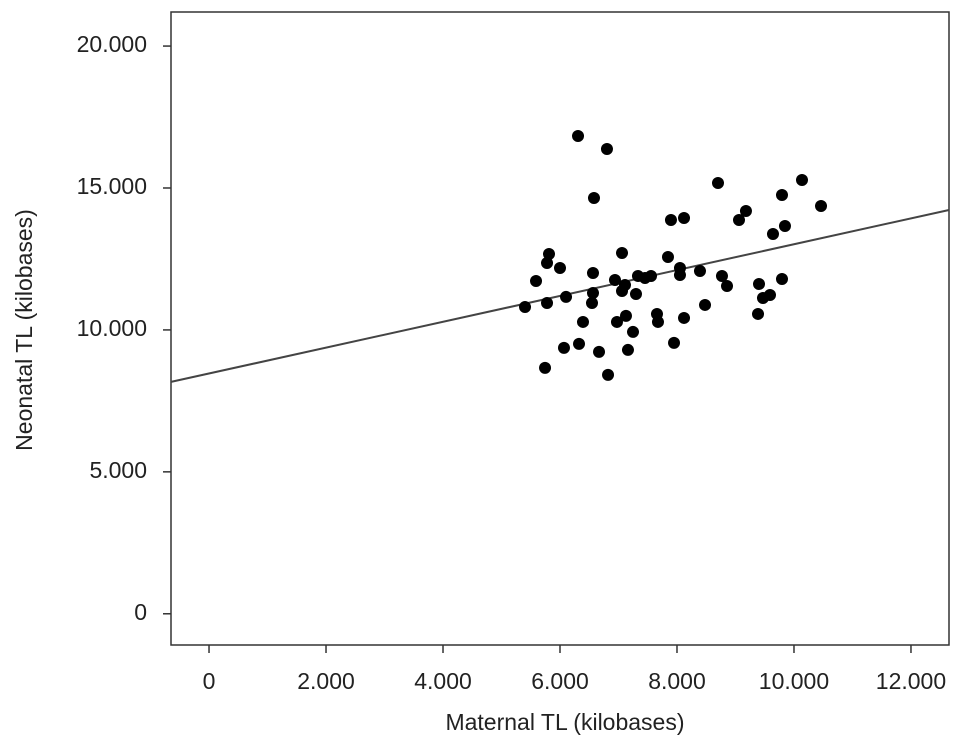 This screenshot has height=755, width=969. I want to click on x-tick-label: 12.000, so click(911, 681).